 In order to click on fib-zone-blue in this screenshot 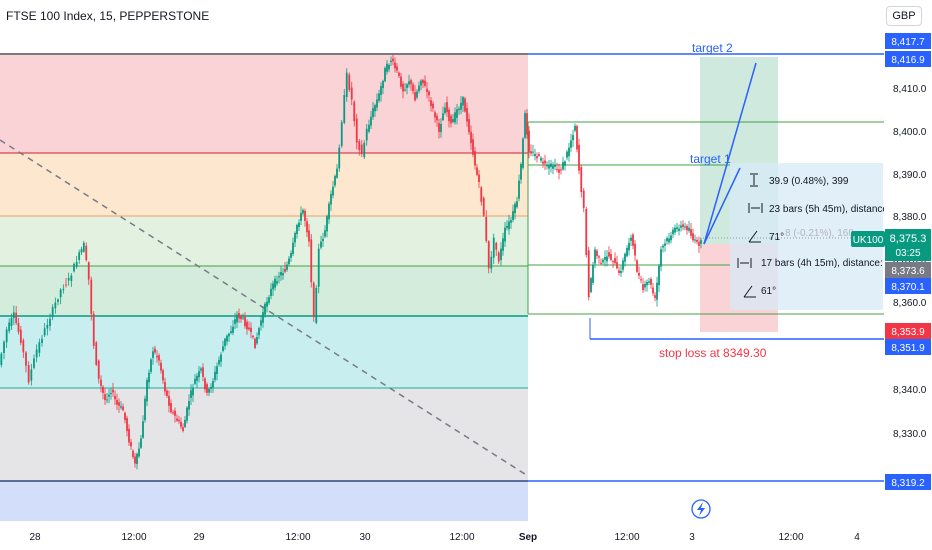, I will do `click(264, 501)`.